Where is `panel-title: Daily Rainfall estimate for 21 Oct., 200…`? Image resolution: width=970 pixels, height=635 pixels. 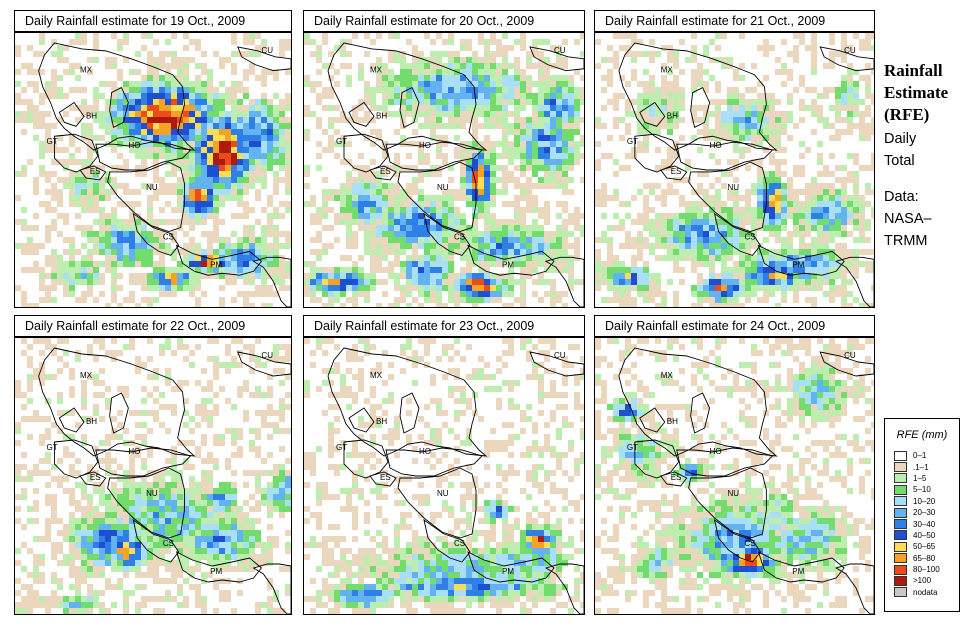 panel-title: Daily Rainfall estimate for 21 Oct., 200… is located at coordinates (734, 21).